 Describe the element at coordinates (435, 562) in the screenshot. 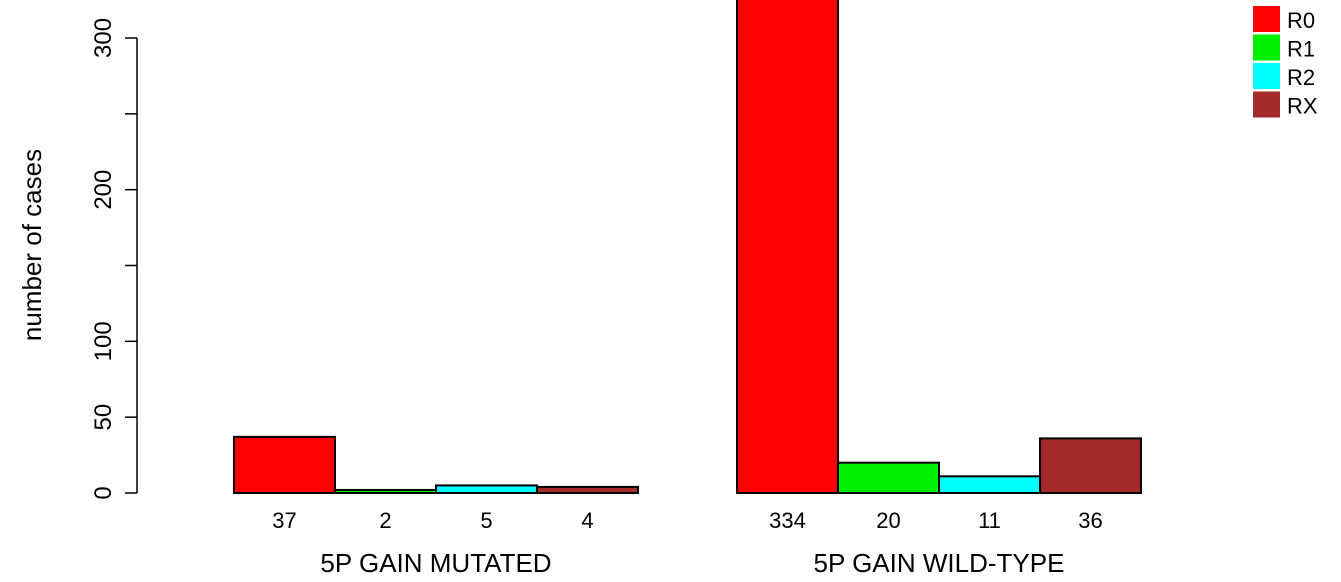

I see `group-label: 5P GAIN MUTATED` at that location.